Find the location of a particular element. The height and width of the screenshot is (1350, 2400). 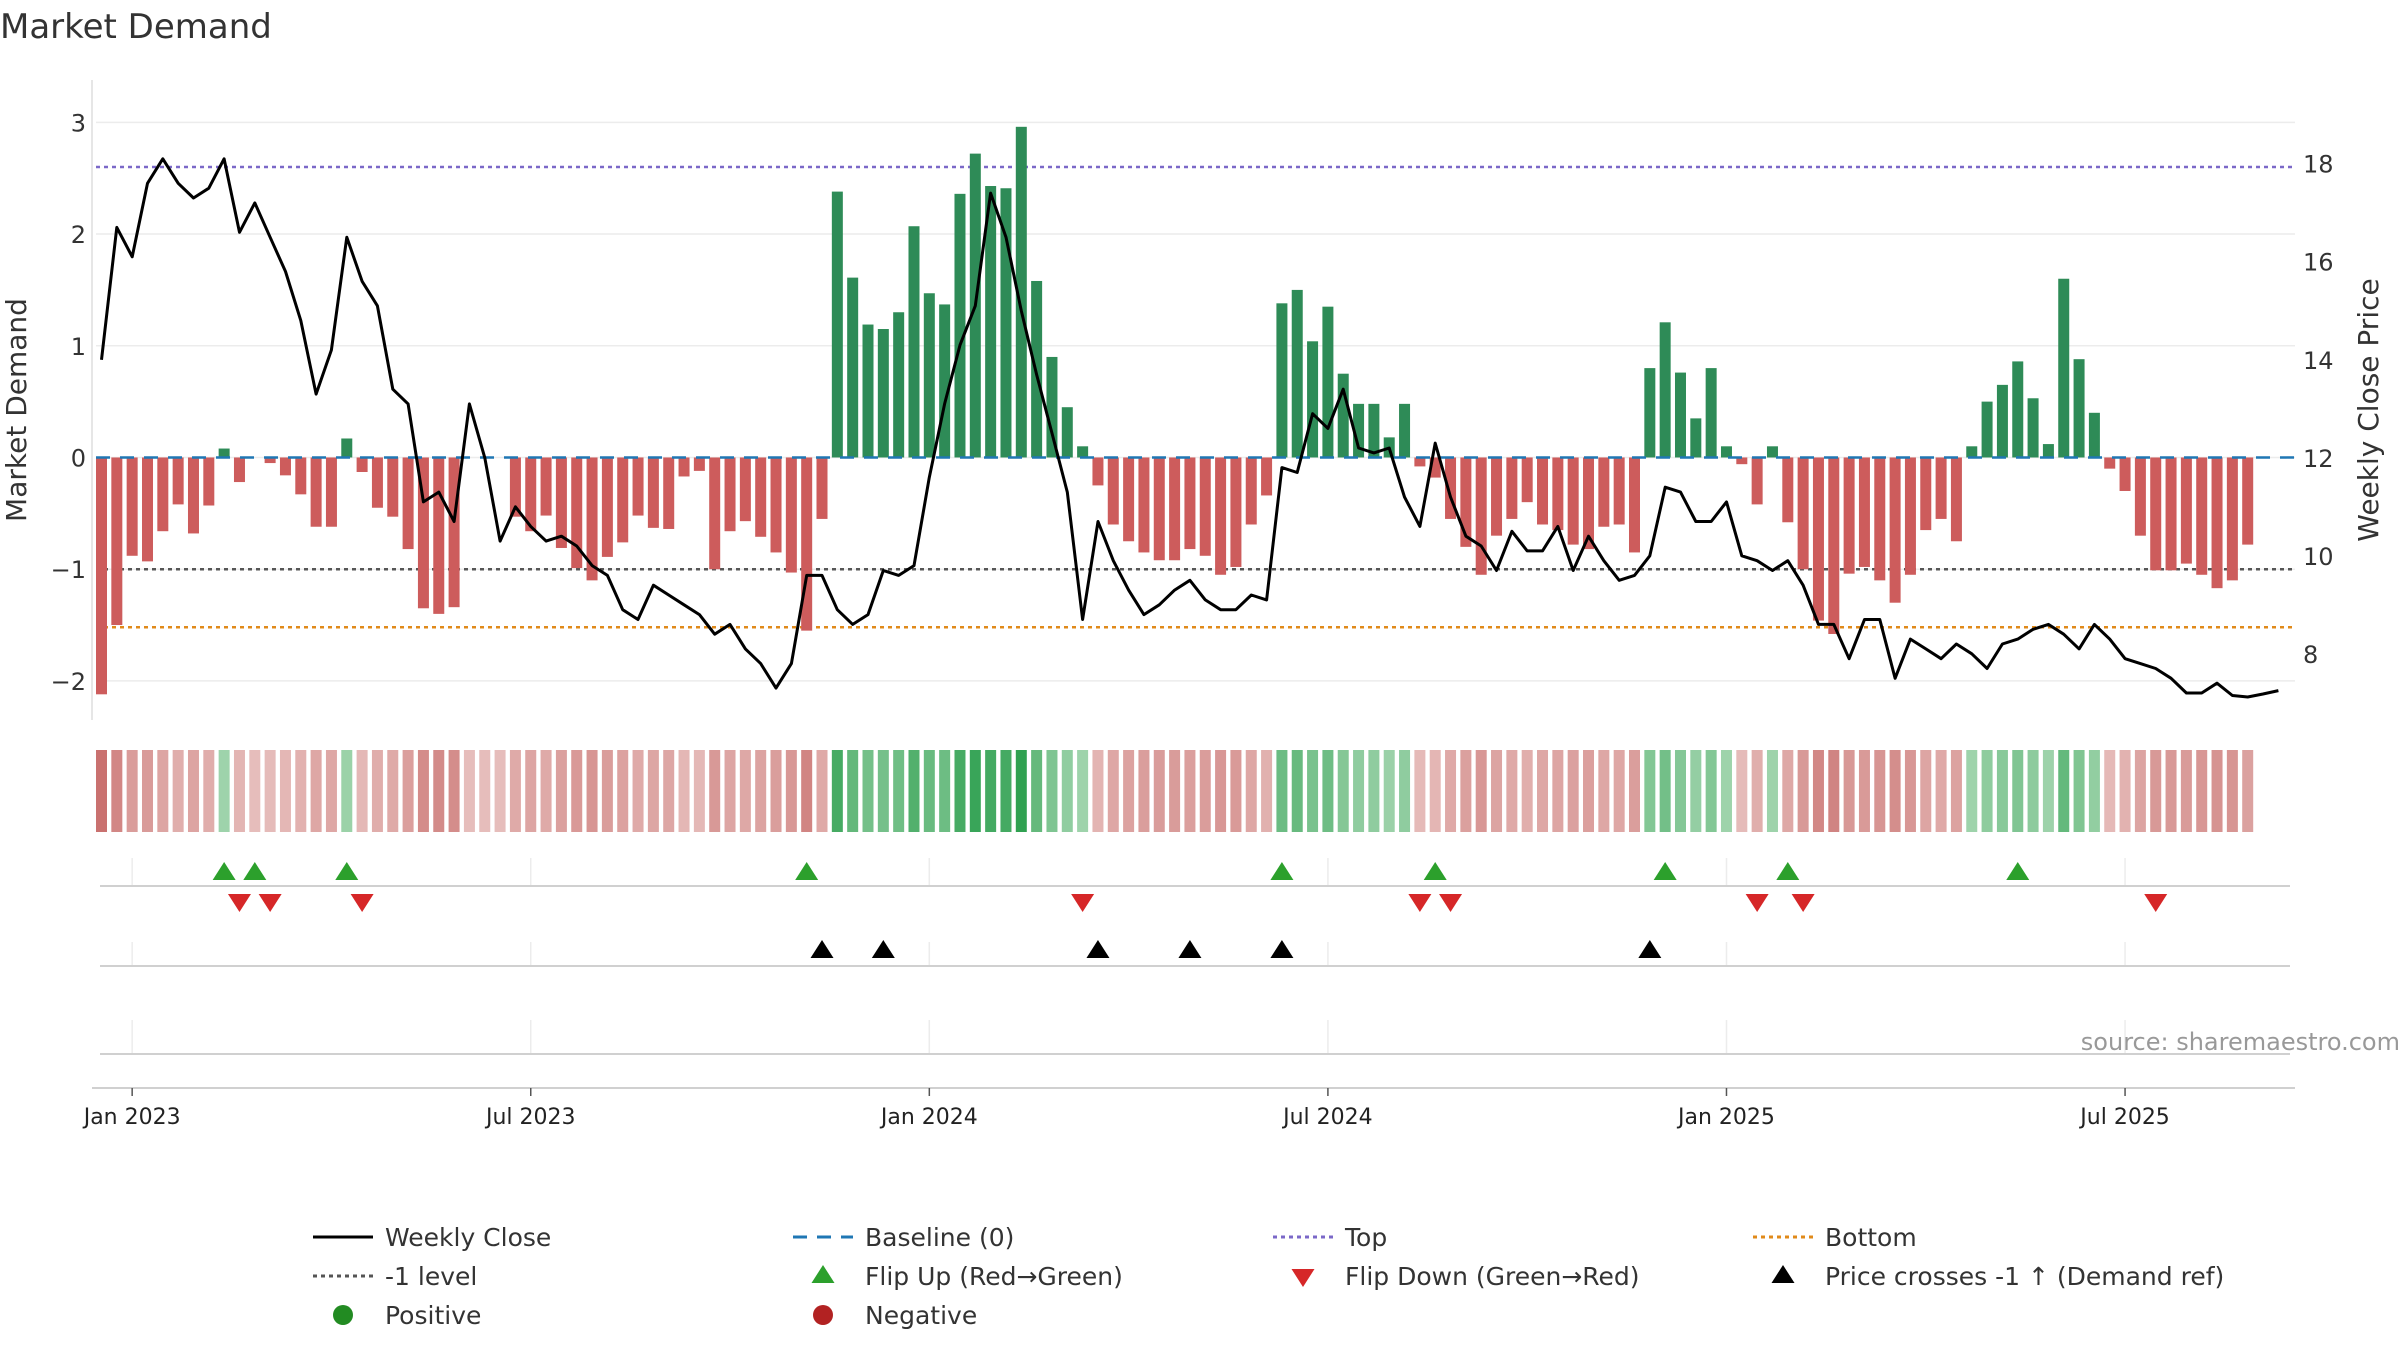

flip-down-marker is located at coordinates (1083, 903).